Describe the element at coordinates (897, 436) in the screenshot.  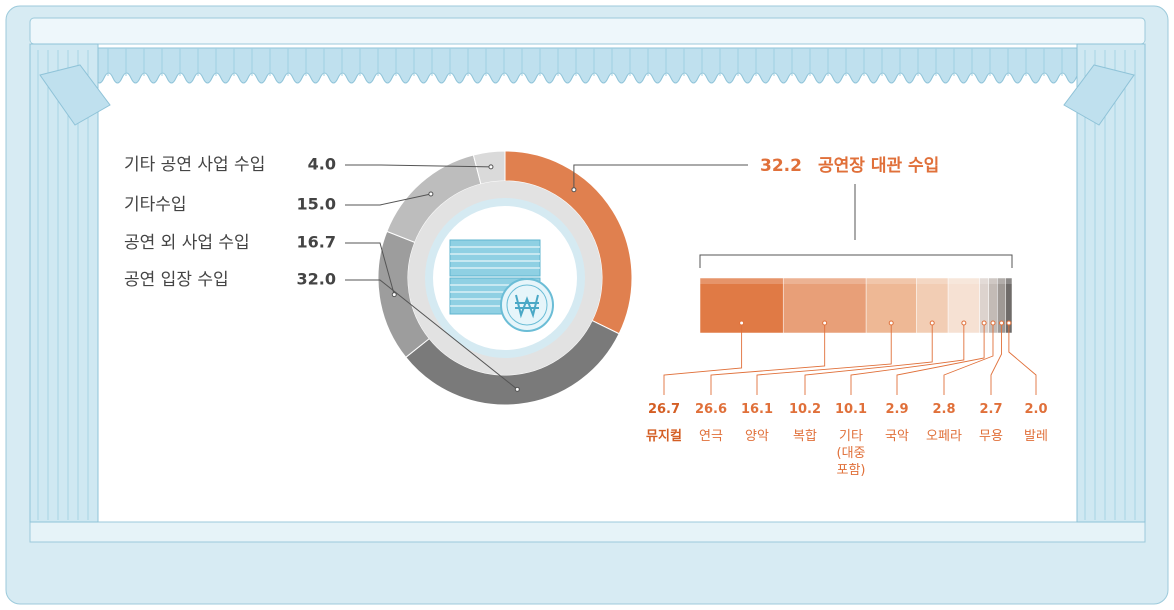
I see `category-label: 국악` at that location.